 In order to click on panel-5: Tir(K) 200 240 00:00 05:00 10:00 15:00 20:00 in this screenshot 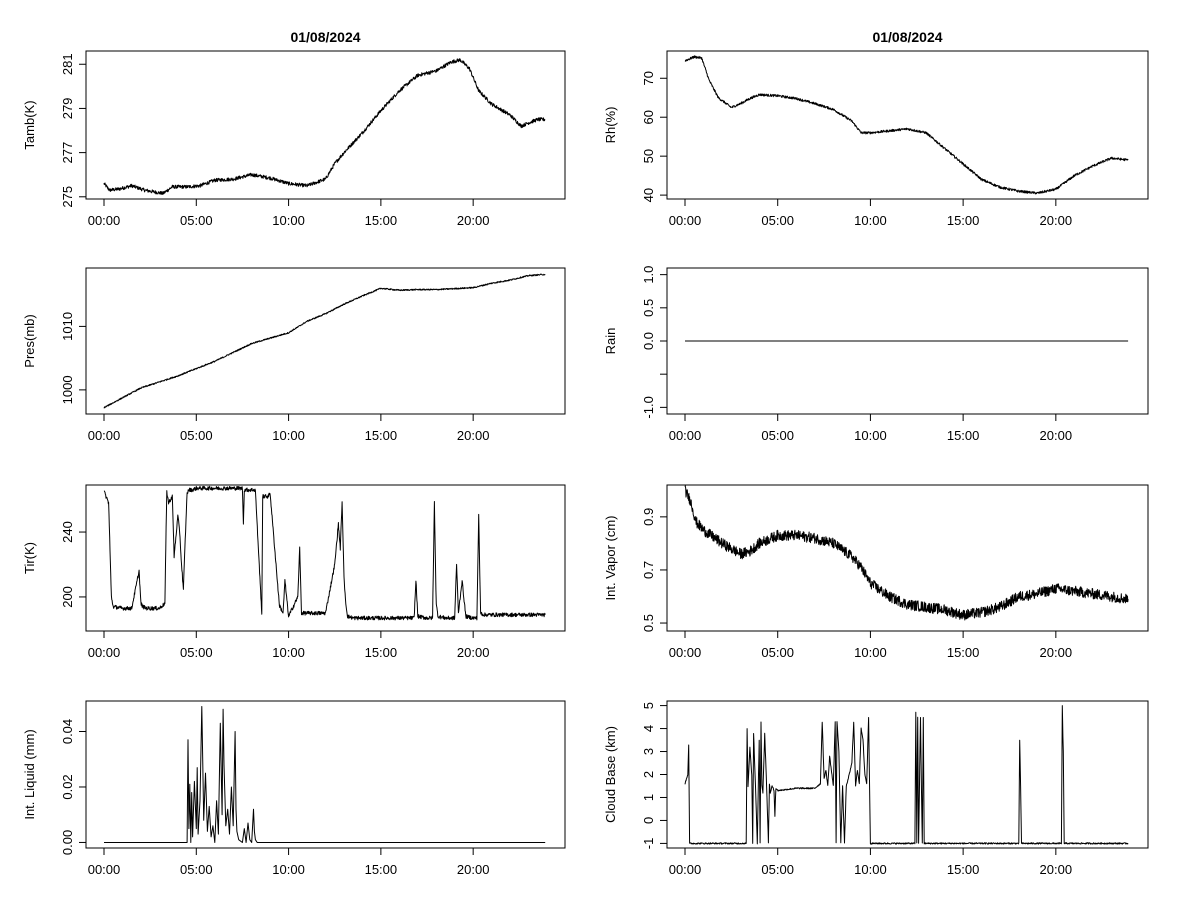, I will do `click(294, 572)`.